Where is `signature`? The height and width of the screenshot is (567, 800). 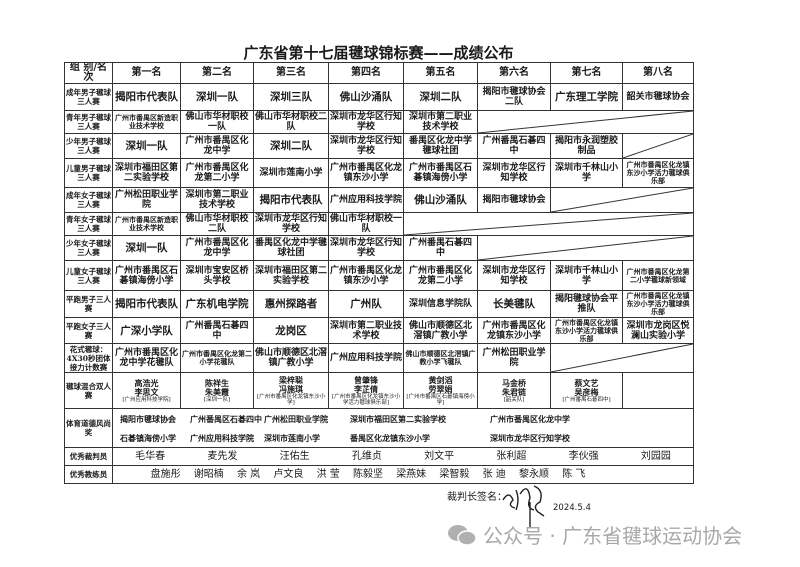 signature is located at coordinates (523, 506).